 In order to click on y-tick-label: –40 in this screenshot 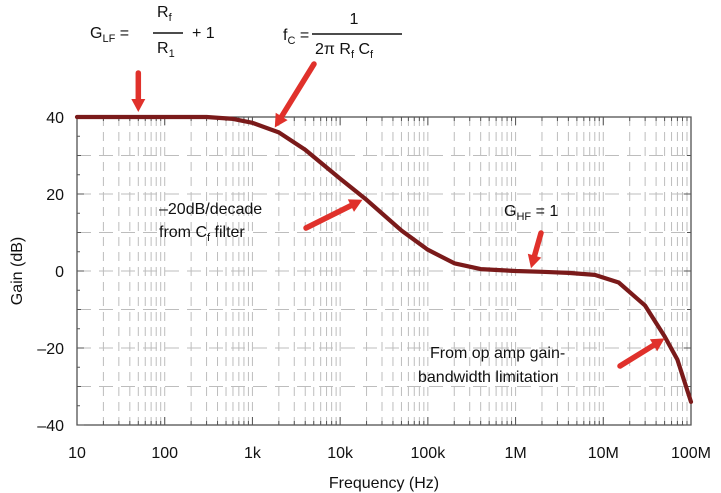, I will do `click(50, 426)`.